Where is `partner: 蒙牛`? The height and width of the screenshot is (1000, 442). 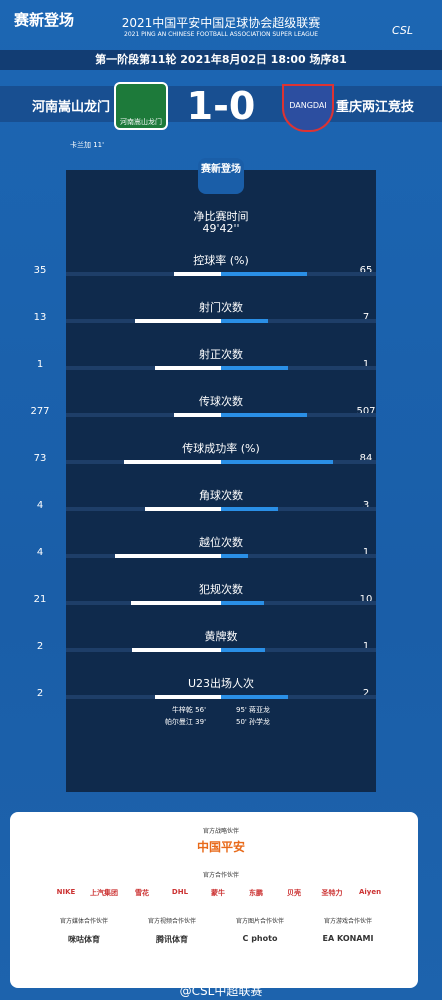
partner: 蒙牛 is located at coordinates (218, 893).